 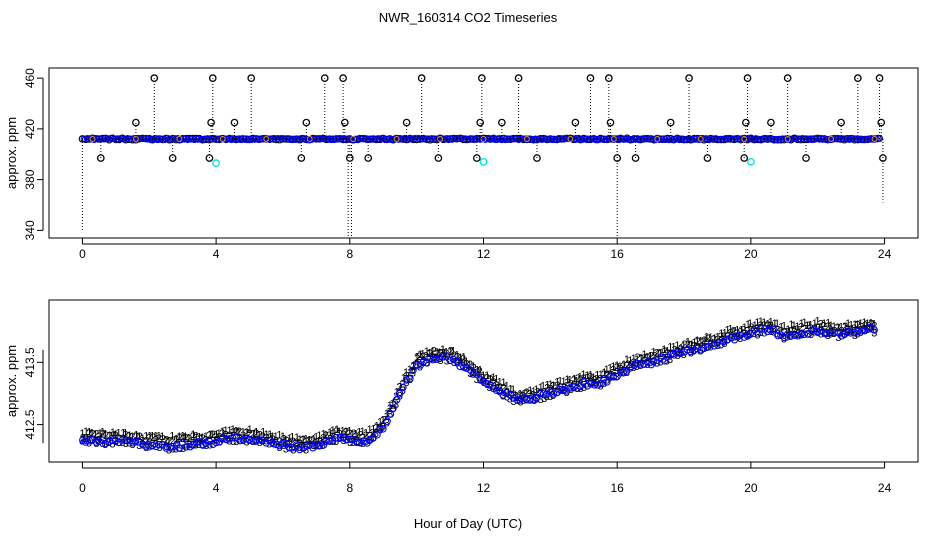 I want to click on bottom-y-tick-label: 413.5, so click(x=30, y=362).